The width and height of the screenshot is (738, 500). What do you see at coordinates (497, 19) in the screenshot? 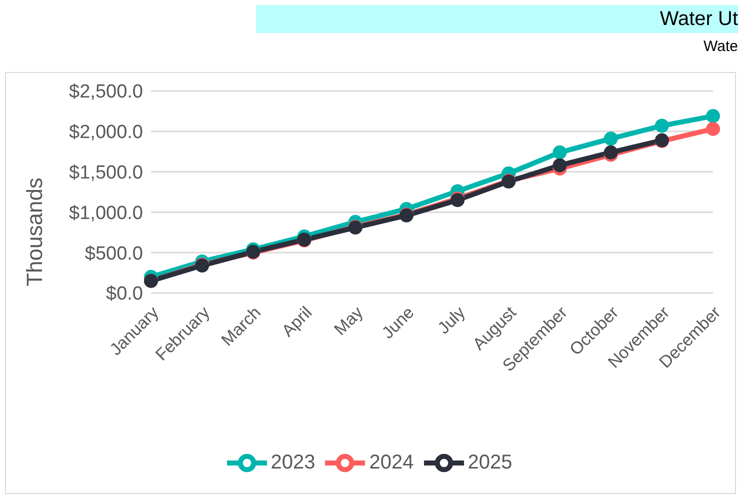
I see `chart-title: Water Ut` at bounding box center [497, 19].